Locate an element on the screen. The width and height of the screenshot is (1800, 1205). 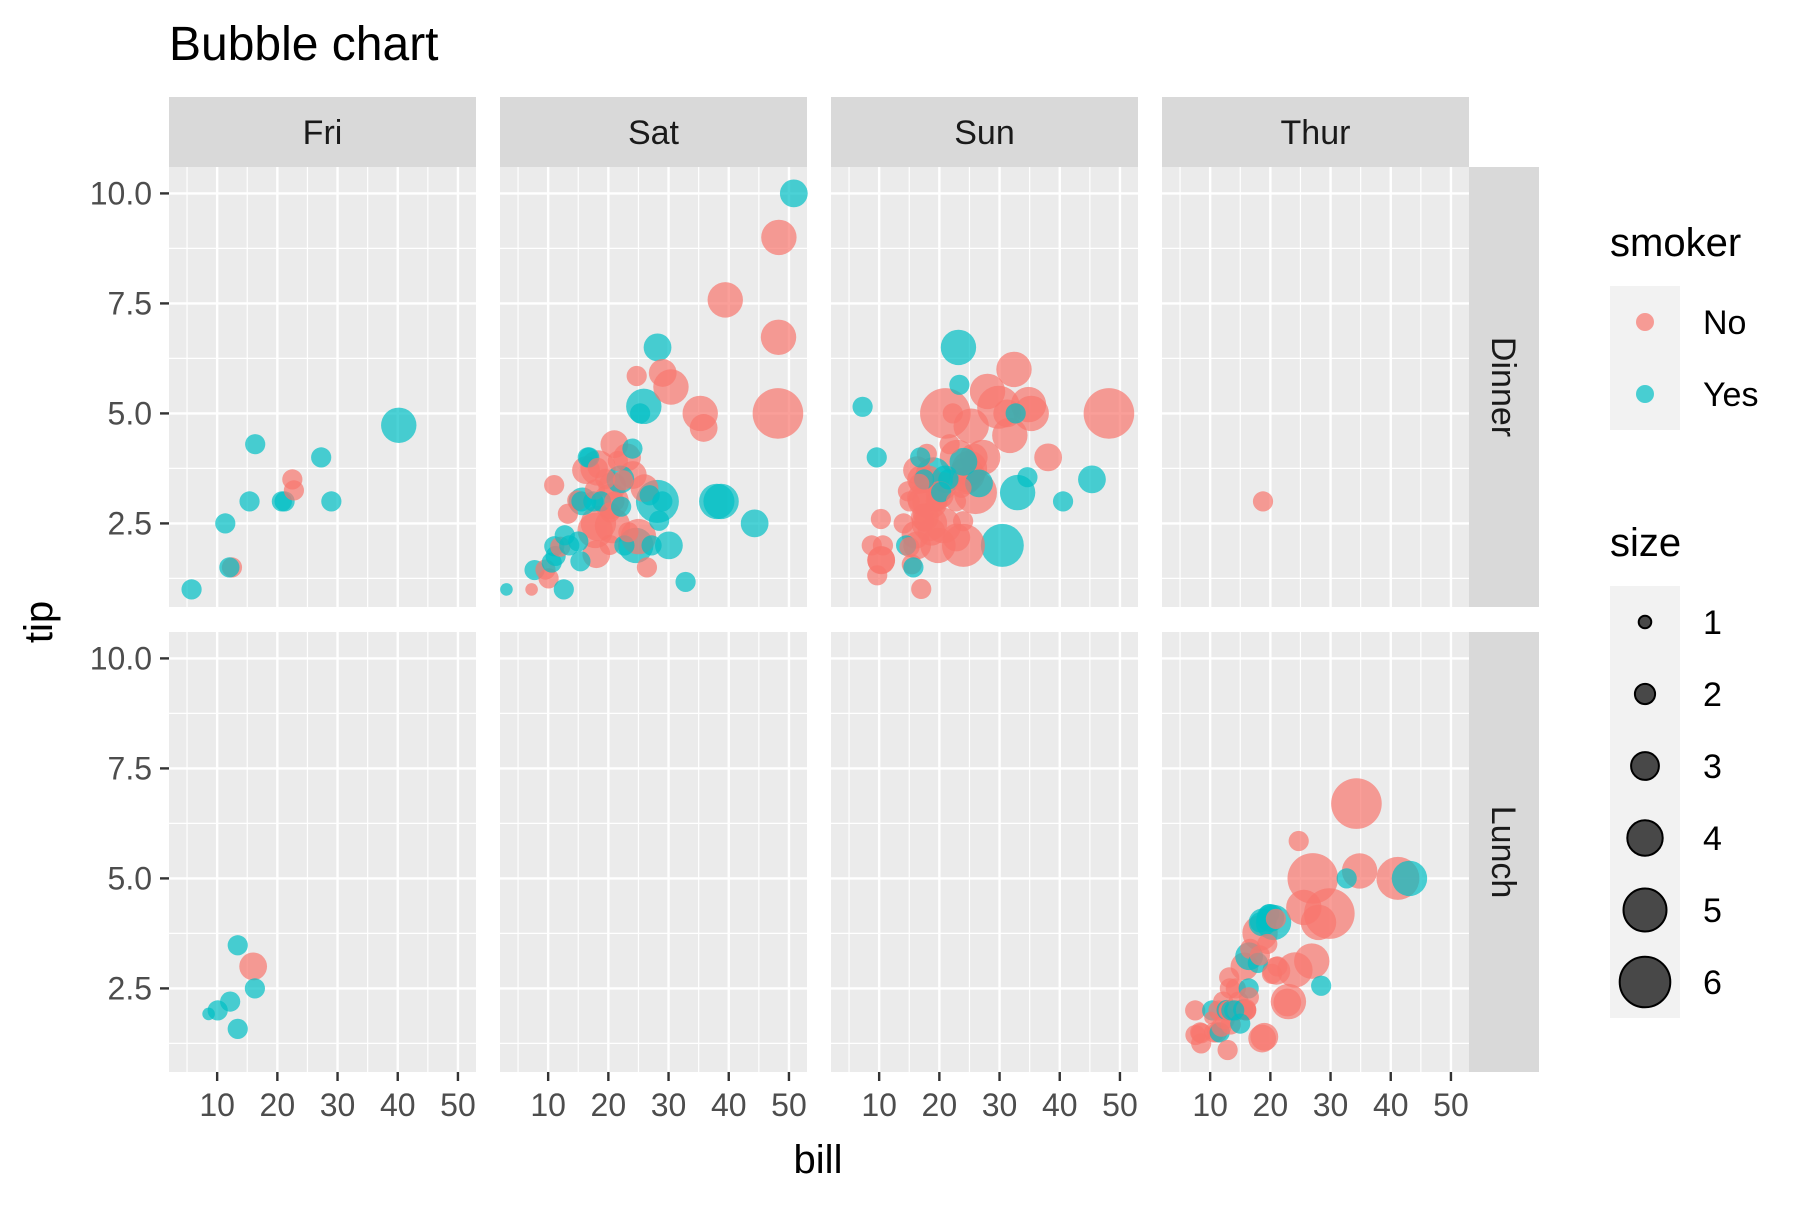
facet-strip-thur: Thur is located at coordinates (1315, 132).